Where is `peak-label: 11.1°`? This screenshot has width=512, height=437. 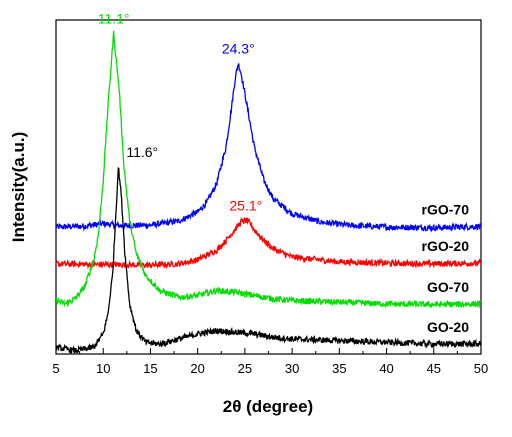 peak-label: 11.1° is located at coordinates (114, 18).